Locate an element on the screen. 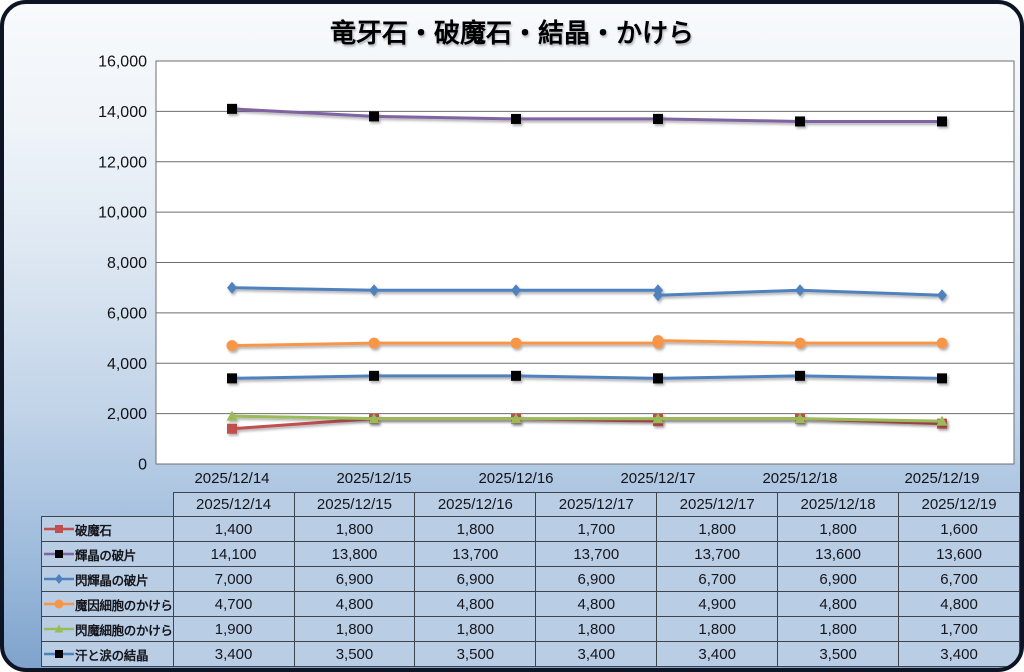 Image resolution: width=1024 pixels, height=672 pixels. table-value-cell: 1,600 is located at coordinates (959, 529).